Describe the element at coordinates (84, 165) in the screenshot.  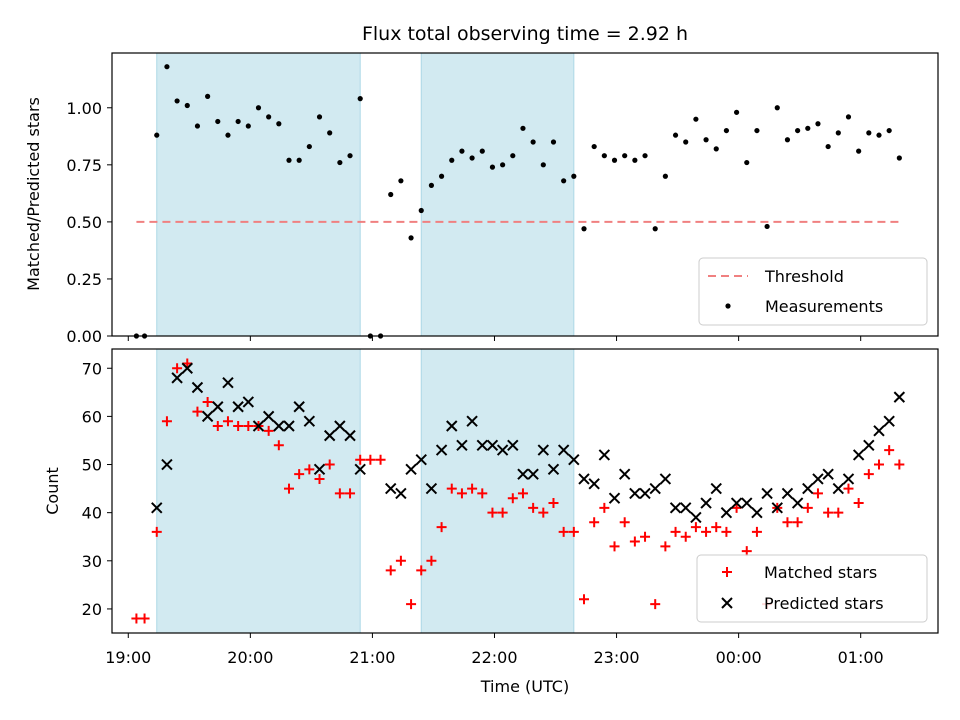
I see `top-y-tick-label: 0.75` at that location.